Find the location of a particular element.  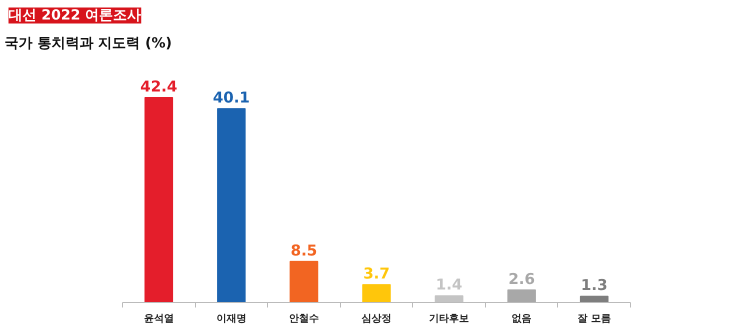

data-label: 42.4 is located at coordinates (159, 87).